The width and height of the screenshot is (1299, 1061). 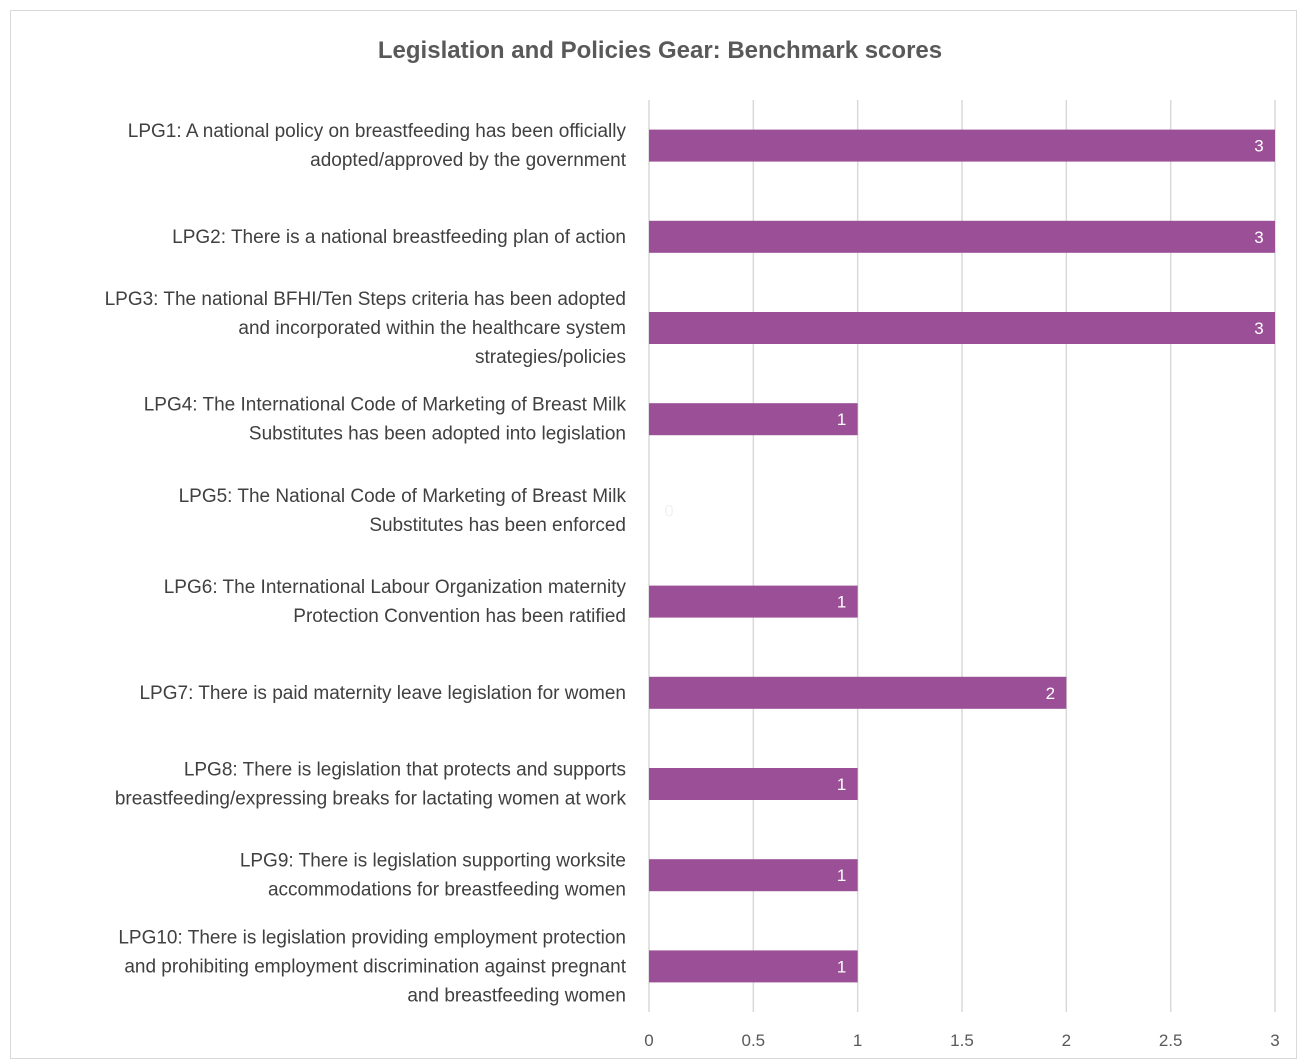 What do you see at coordinates (754, 1040) in the screenshot?
I see `x-tick-label: 0.5` at bounding box center [754, 1040].